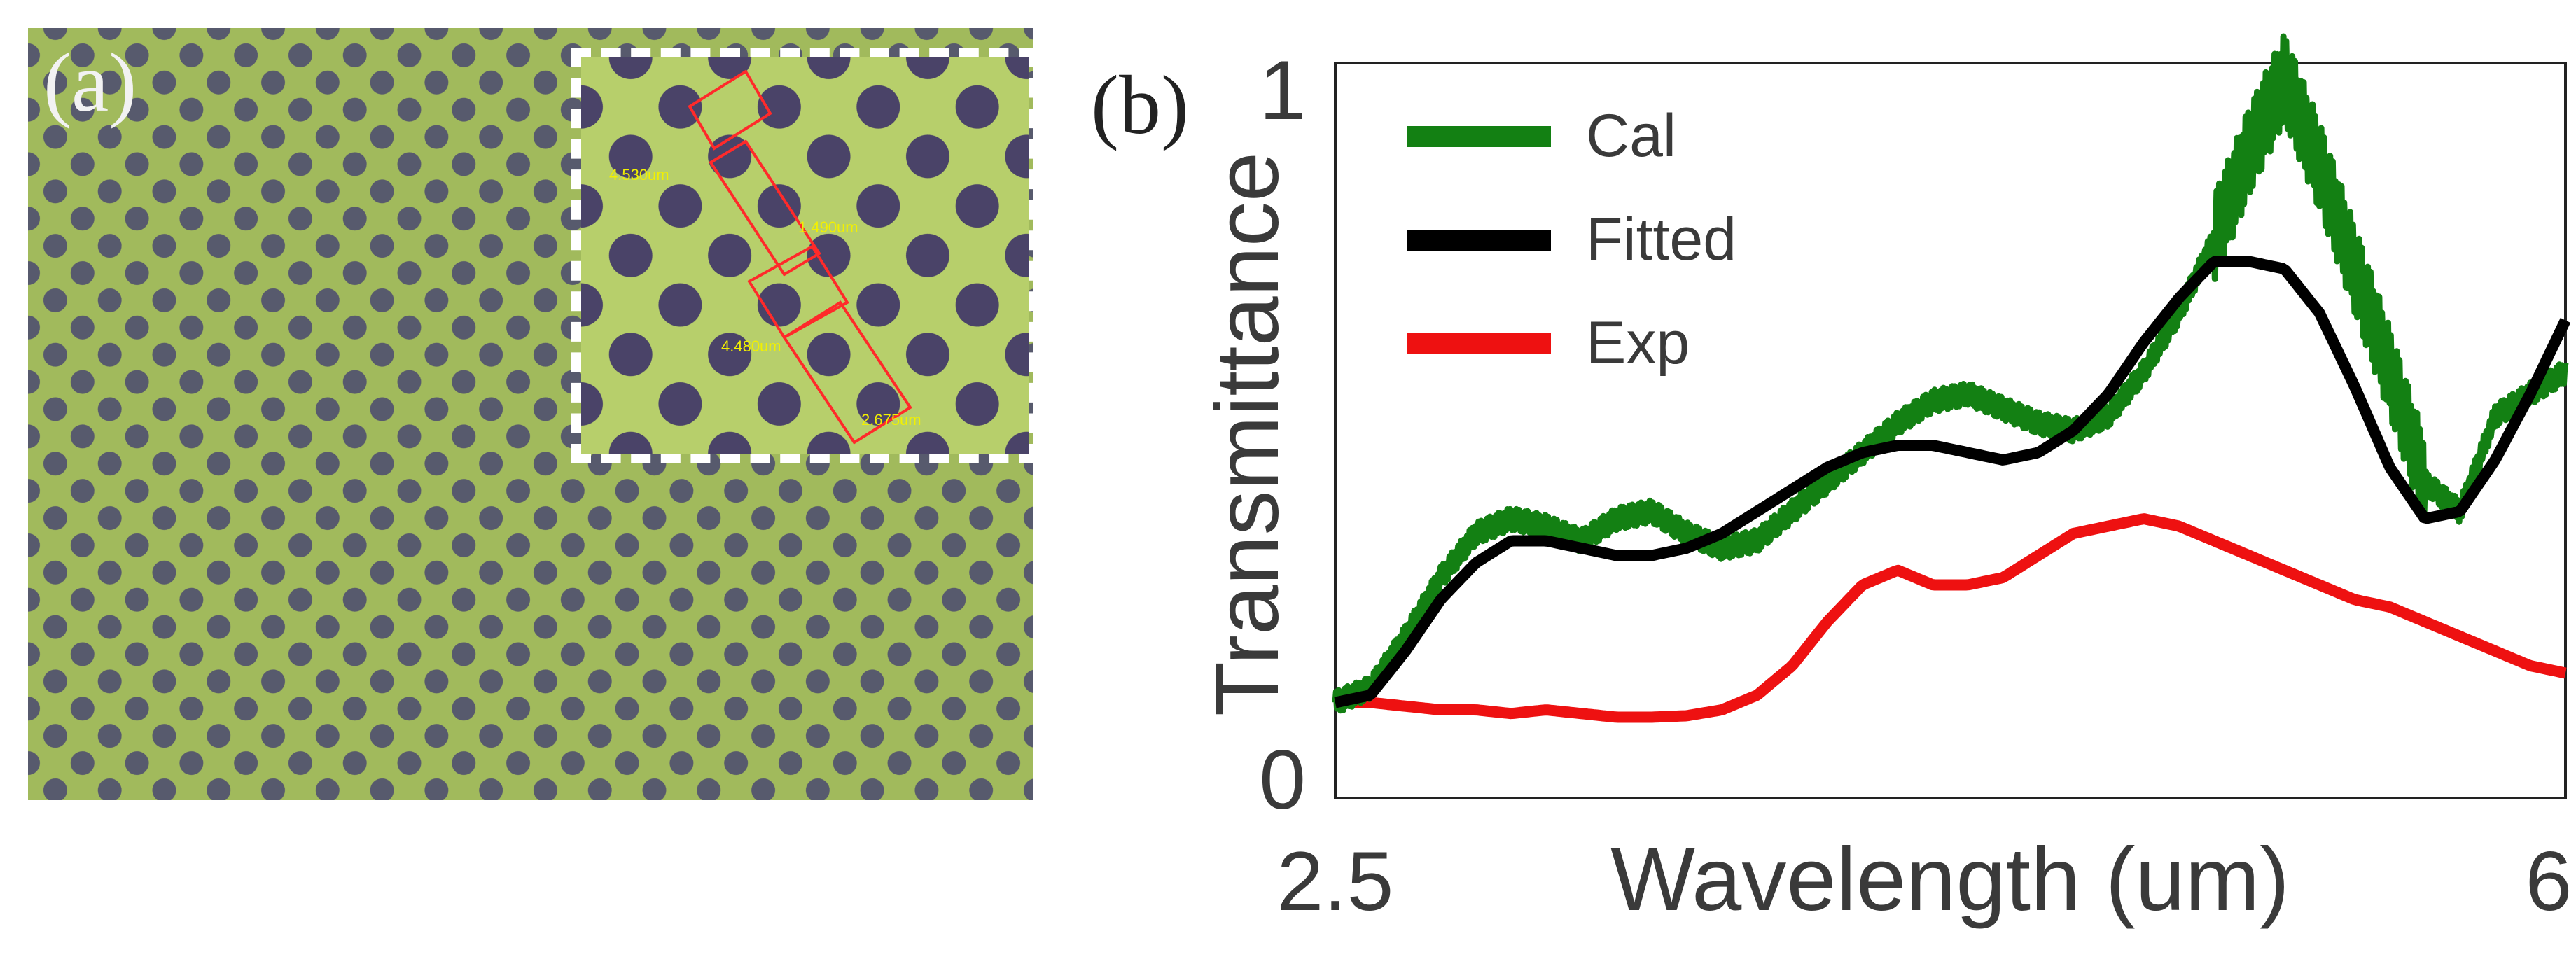  What do you see at coordinates (2549, 881) in the screenshot?
I see `x-tick-label-right: 6` at bounding box center [2549, 881].